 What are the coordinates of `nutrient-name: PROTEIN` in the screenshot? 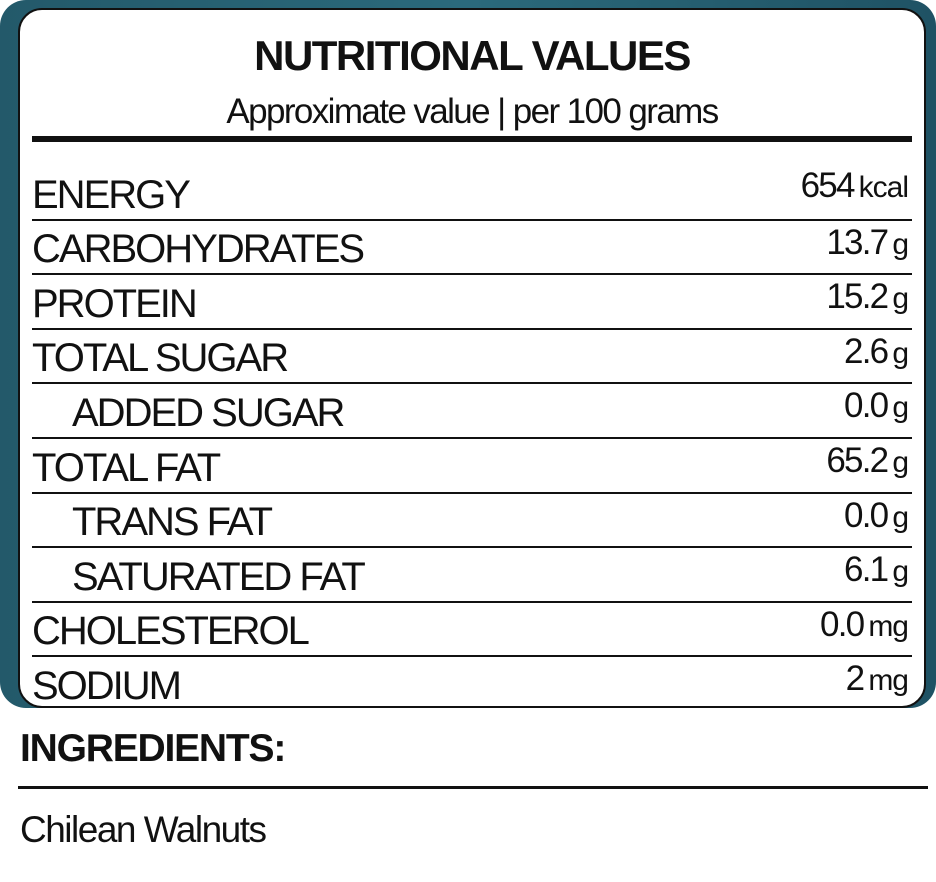 It's located at (115, 303).